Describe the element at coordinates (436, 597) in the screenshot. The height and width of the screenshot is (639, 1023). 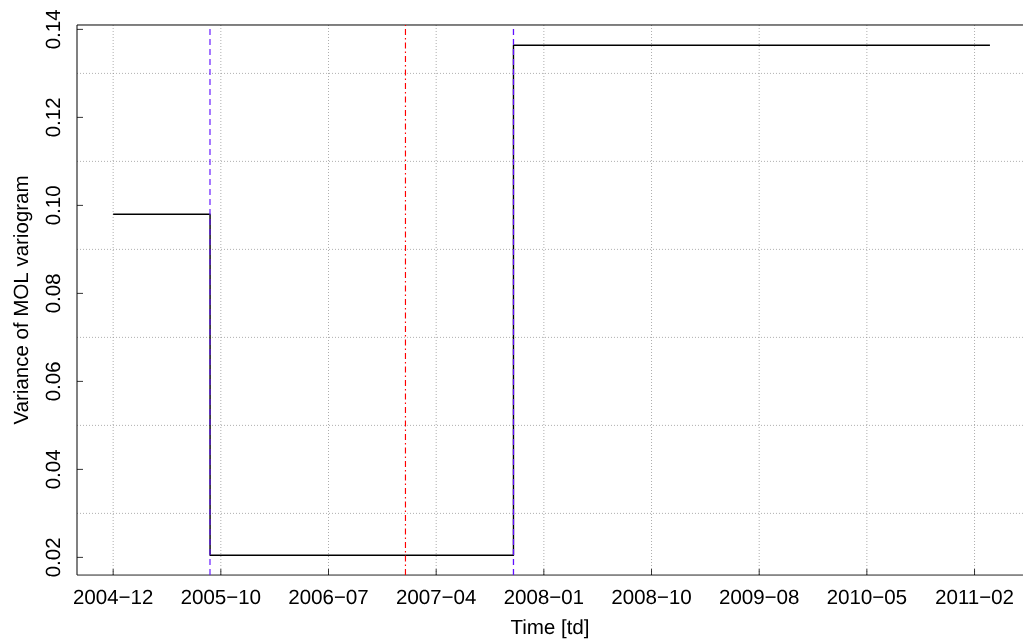
I see `x-tick-label: 2007−04` at that location.